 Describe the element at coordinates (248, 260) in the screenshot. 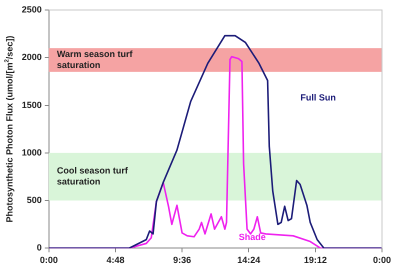

I see `x-tick-label: 14:24` at that location.